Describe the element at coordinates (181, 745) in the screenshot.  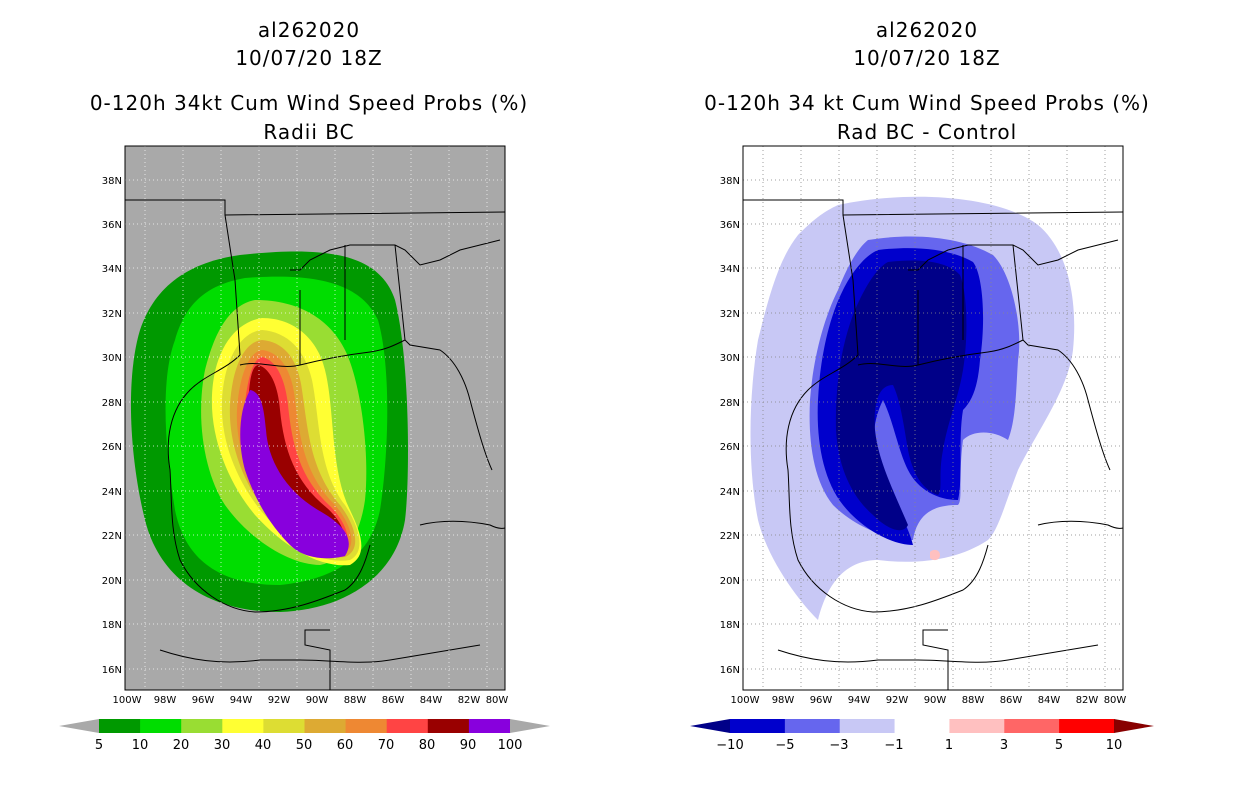
I see `colorbar-label: 20` at that location.